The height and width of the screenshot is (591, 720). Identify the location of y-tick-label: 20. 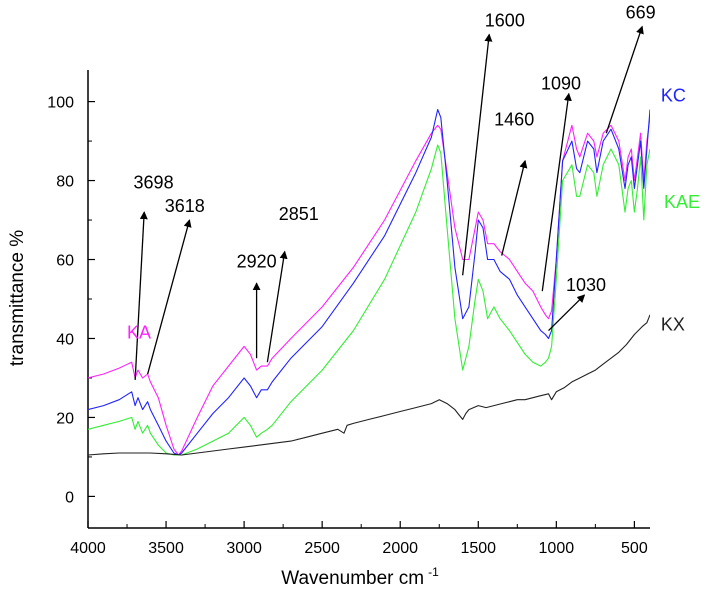
(65, 418).